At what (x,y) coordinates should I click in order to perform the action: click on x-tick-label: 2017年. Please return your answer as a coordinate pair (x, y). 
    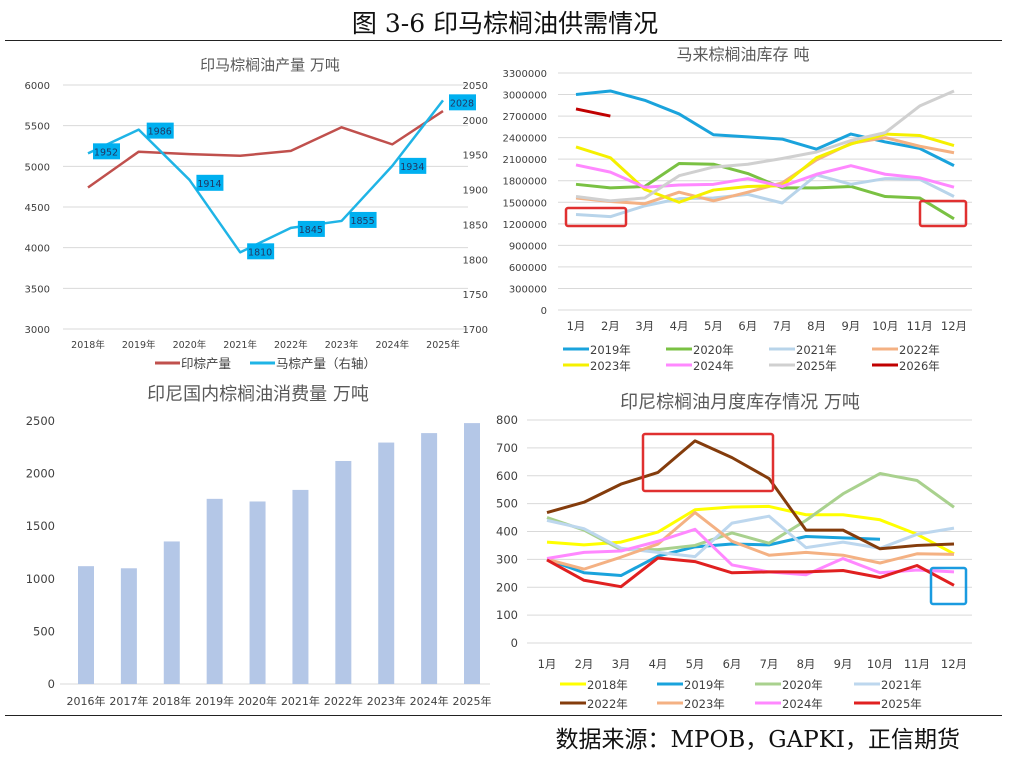
    Looking at the image, I should click on (128, 701).